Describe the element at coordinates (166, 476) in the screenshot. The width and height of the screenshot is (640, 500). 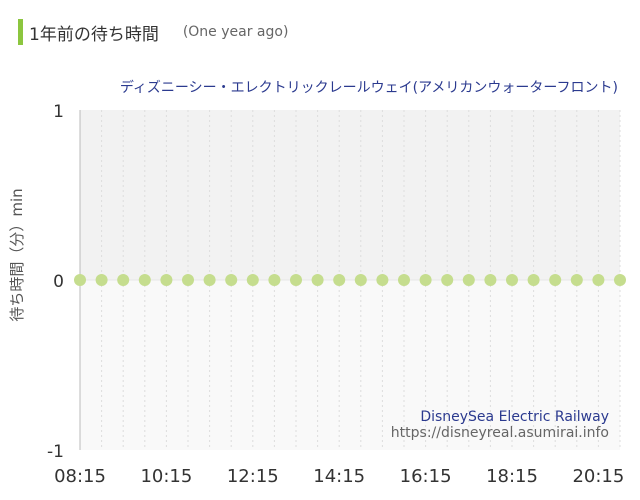
I see `x-tick-label: 10:15` at that location.